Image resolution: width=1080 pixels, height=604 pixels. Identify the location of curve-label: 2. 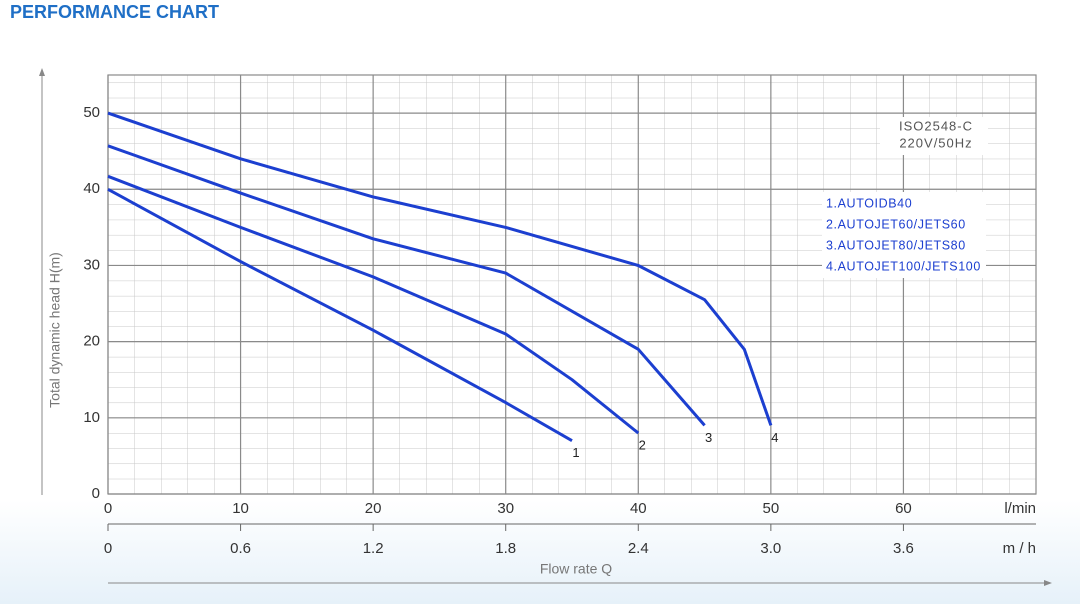
(642, 444).